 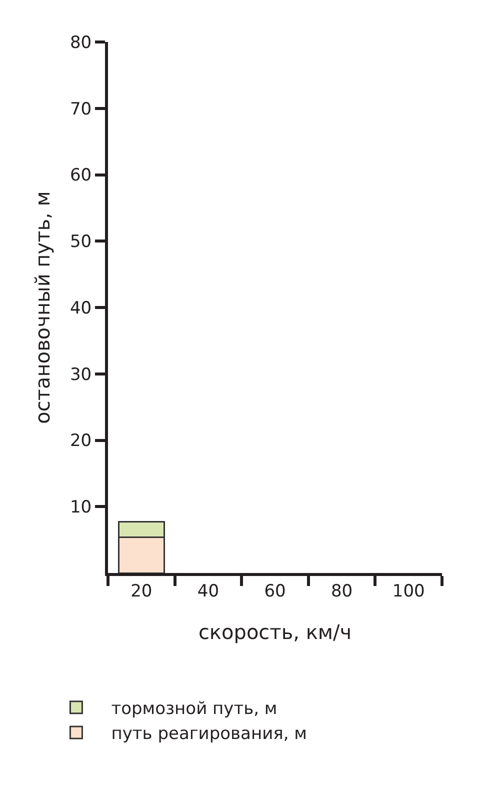 What do you see at coordinates (81, 374) in the screenshot?
I see `y-tick-label: 30` at bounding box center [81, 374].